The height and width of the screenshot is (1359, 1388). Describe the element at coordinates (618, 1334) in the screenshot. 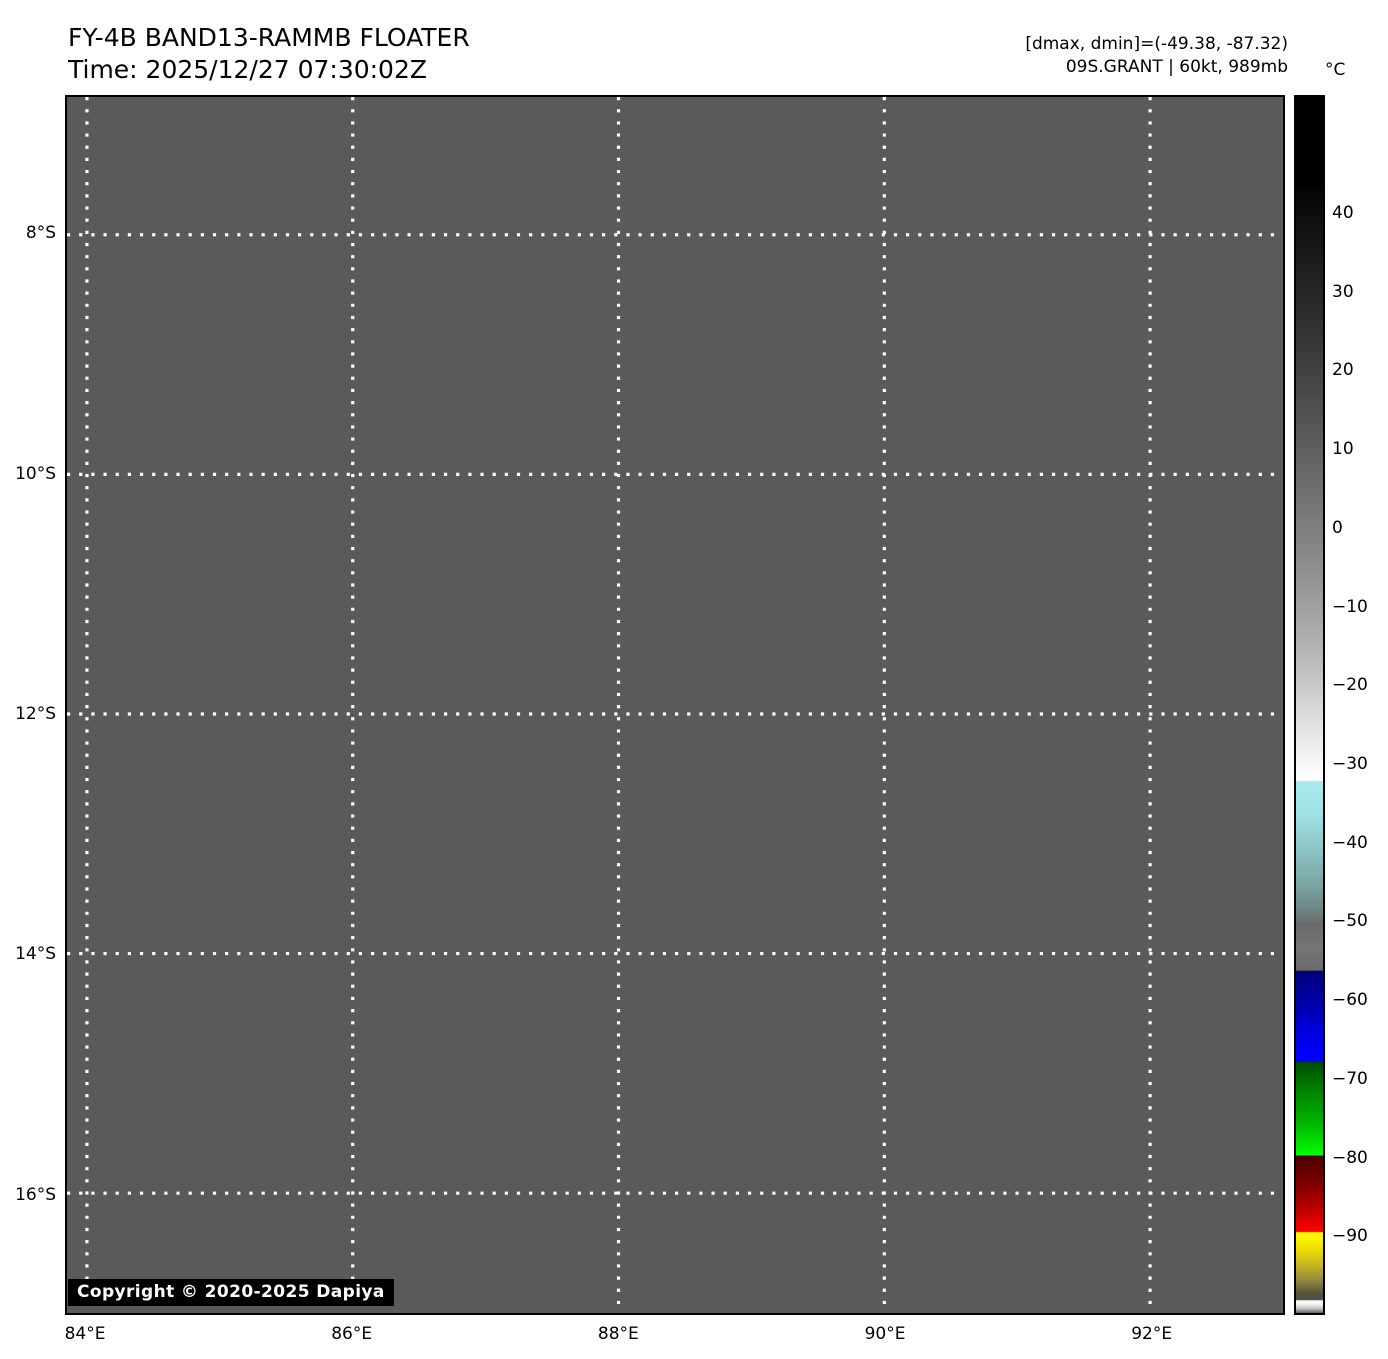

I see `longitude-tick-label: 88°E` at that location.